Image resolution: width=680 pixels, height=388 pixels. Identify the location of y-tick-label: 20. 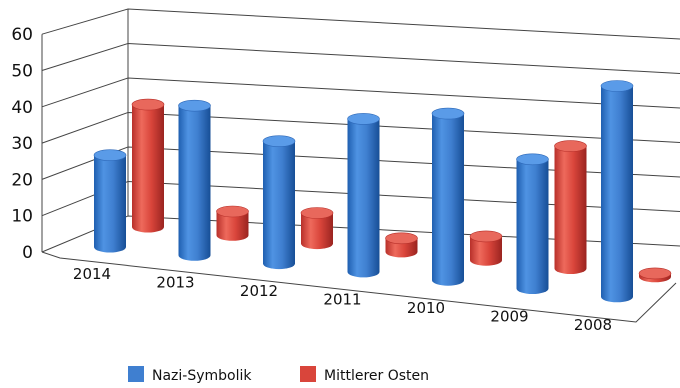
(22, 180).